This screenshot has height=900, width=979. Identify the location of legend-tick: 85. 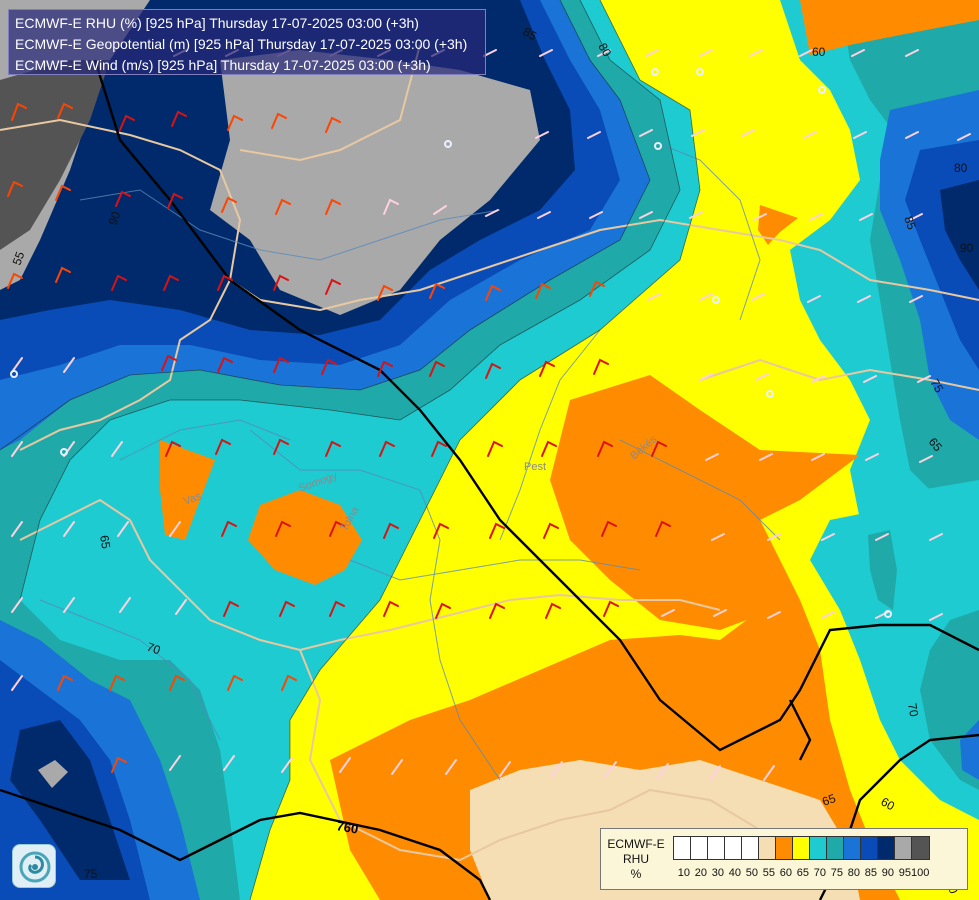
(870, 873).